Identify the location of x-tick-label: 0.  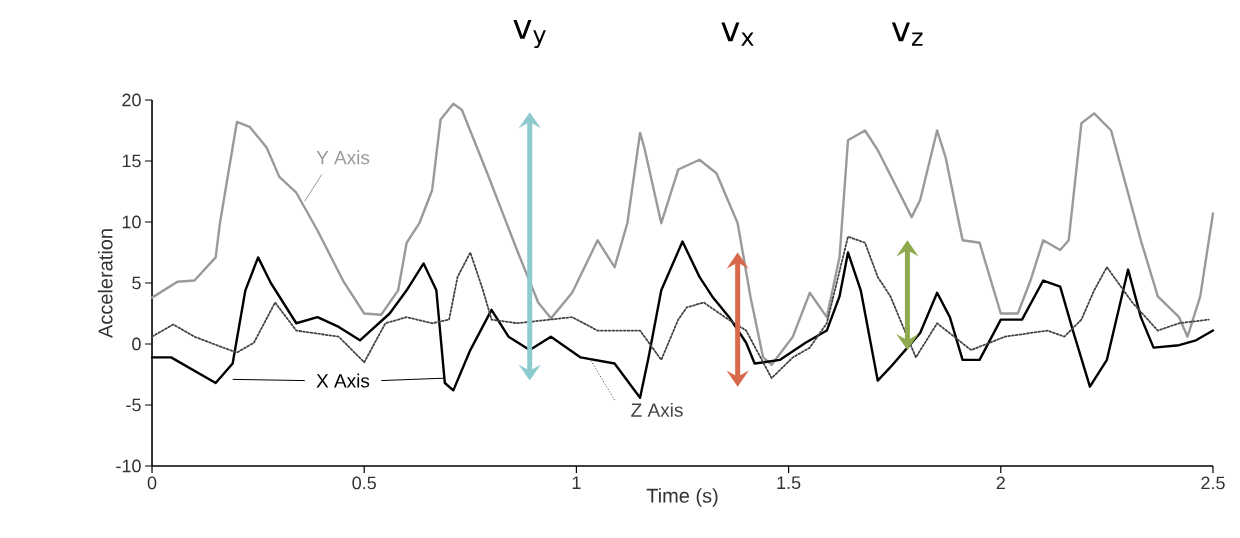
(152, 483).